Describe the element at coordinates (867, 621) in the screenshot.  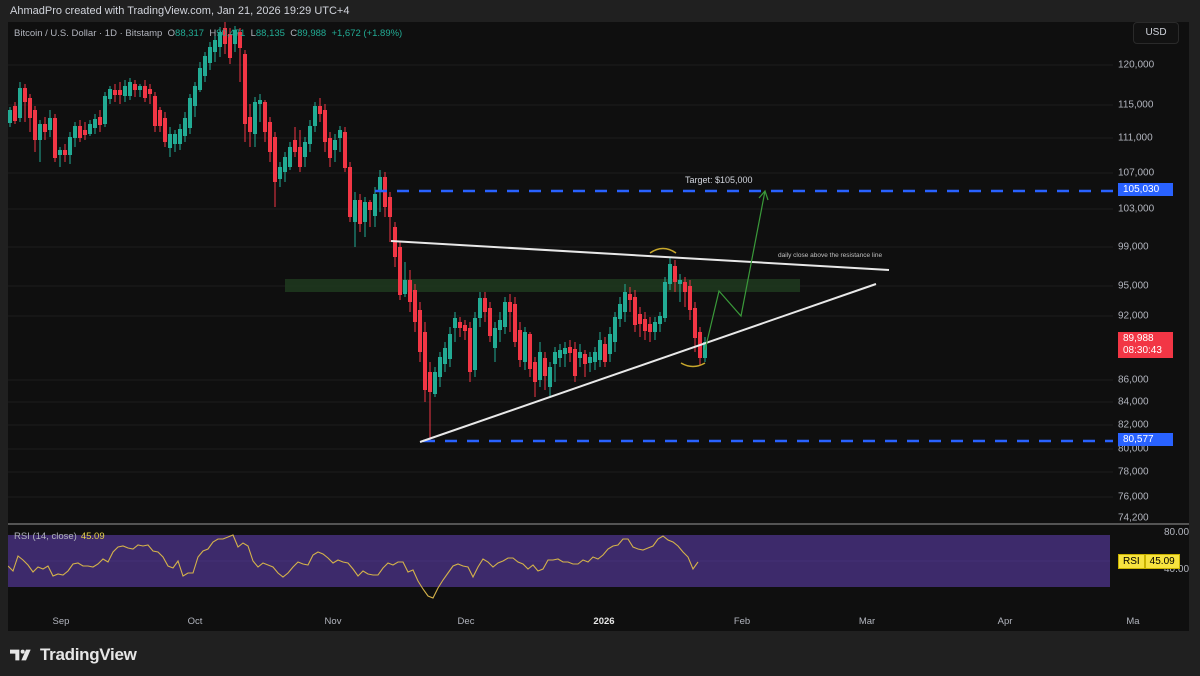
I see `time-axis-label: Mar` at that location.